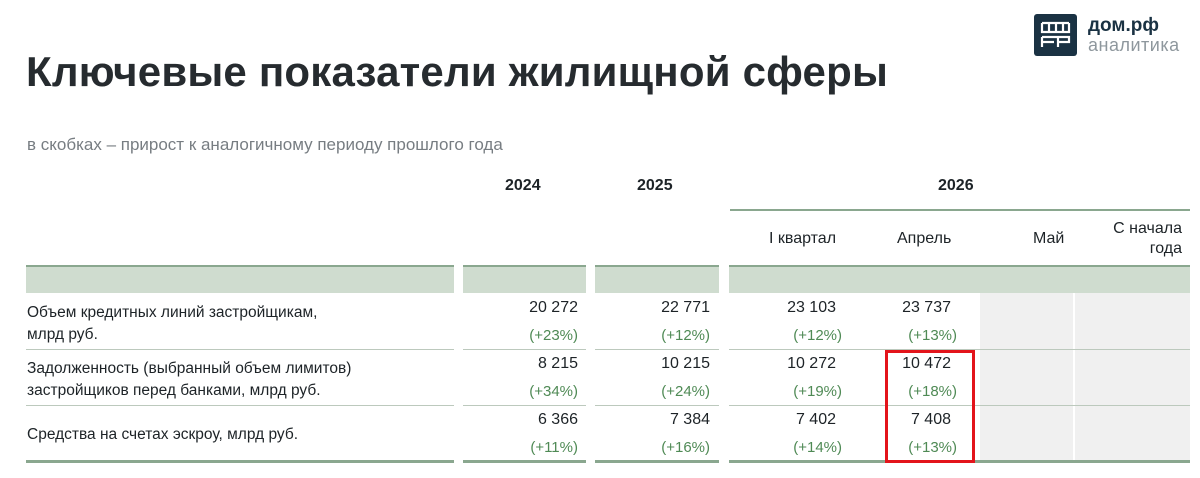 The image size is (1200, 478). I want to click on row-label-line: млрд руб., so click(62, 334).